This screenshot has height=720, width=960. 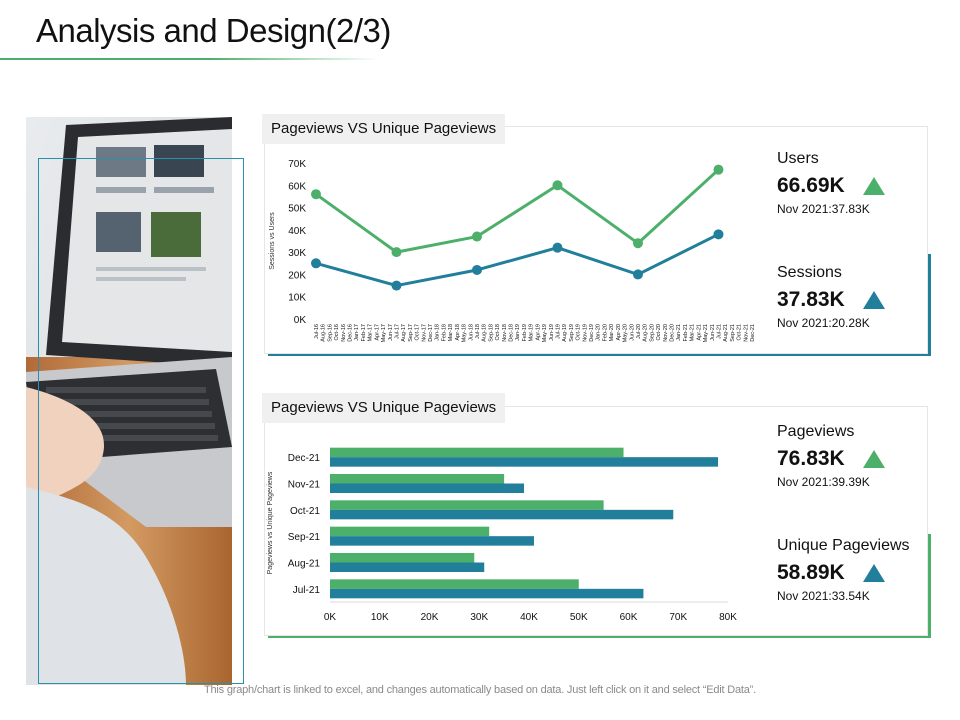 I want to click on x-tick-label: May-18, so click(x=465, y=333).